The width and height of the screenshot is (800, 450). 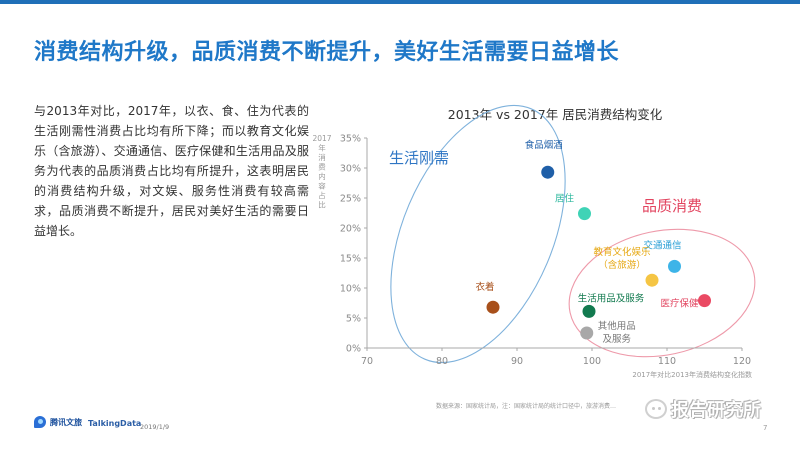 What do you see at coordinates (353, 349) in the screenshot?
I see `y-tick-label: 0%` at bounding box center [353, 349].